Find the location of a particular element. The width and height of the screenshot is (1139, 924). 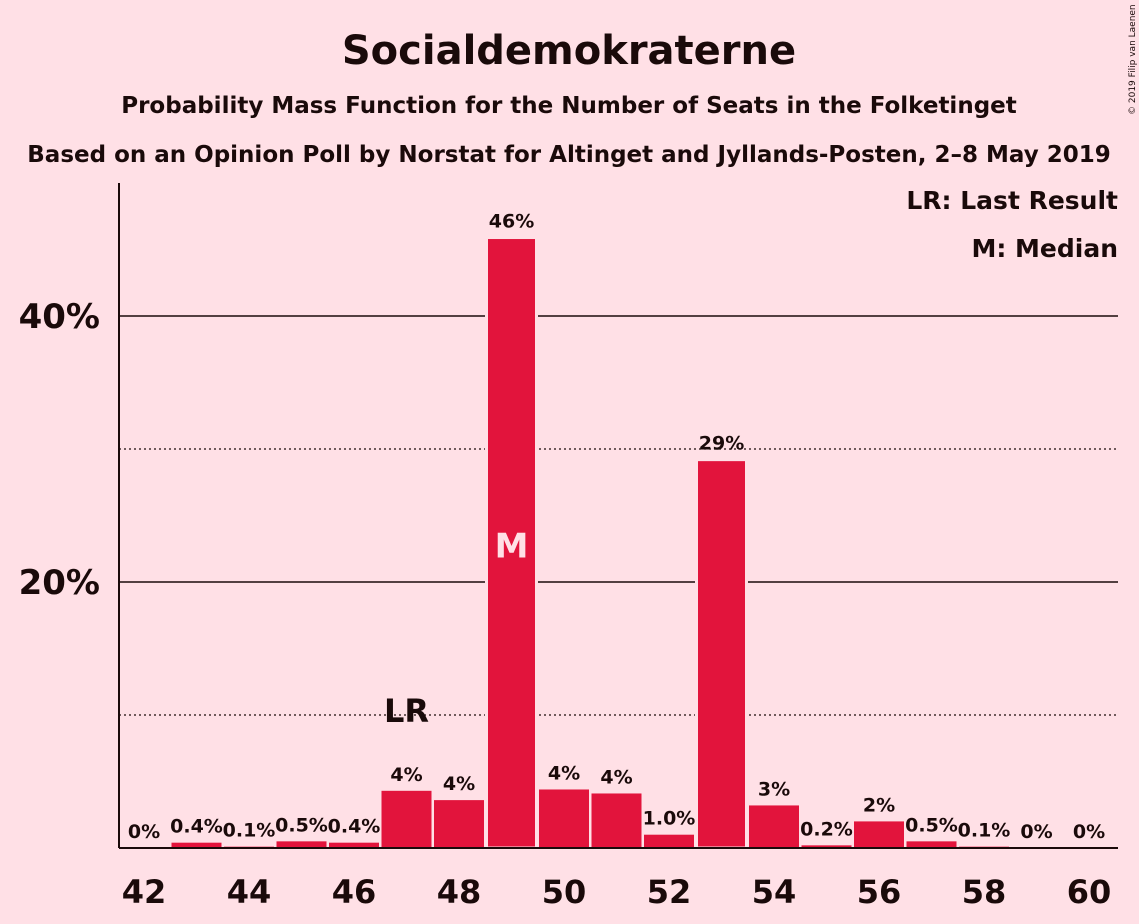

x-tick-label: 50 is located at coordinates (564, 892).